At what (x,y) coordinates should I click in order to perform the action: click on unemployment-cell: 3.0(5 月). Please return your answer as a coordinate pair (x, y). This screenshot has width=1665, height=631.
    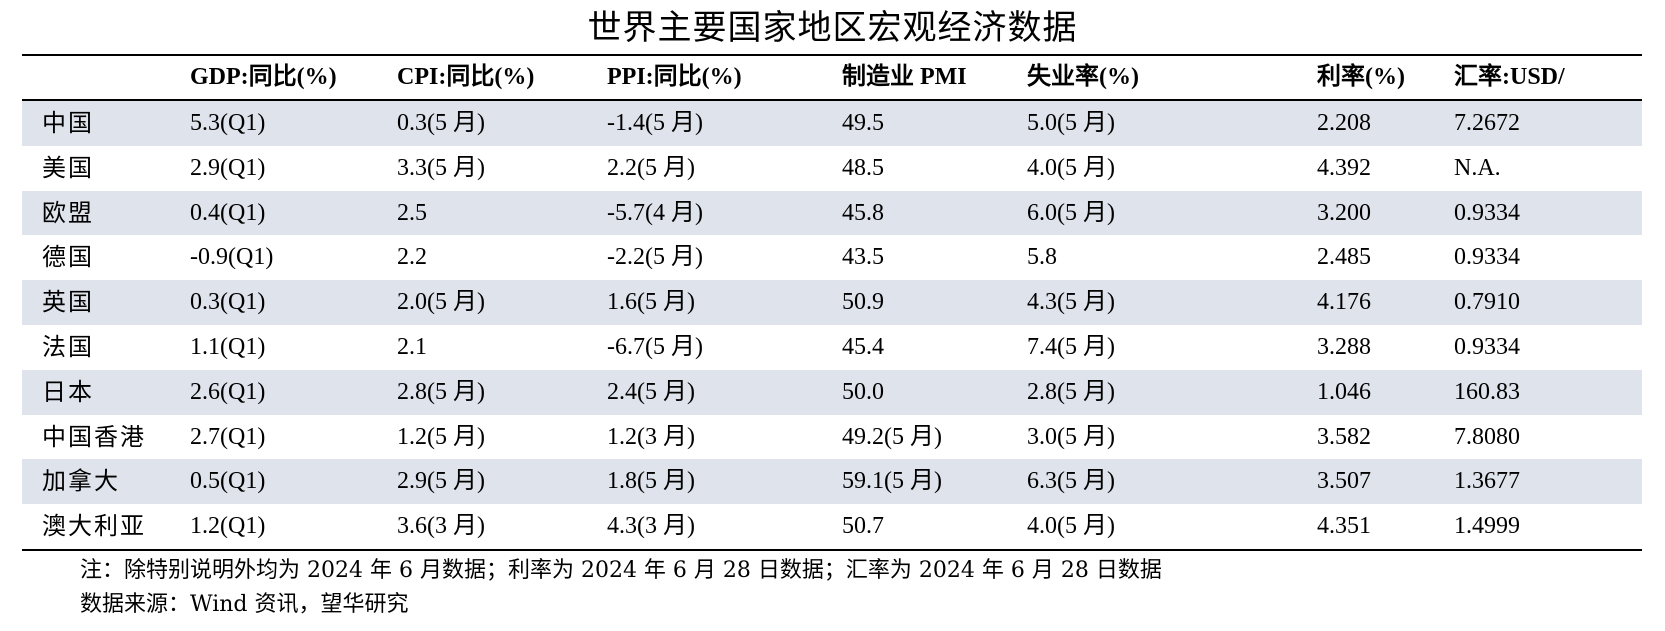
    Looking at the image, I should click on (1071, 436).